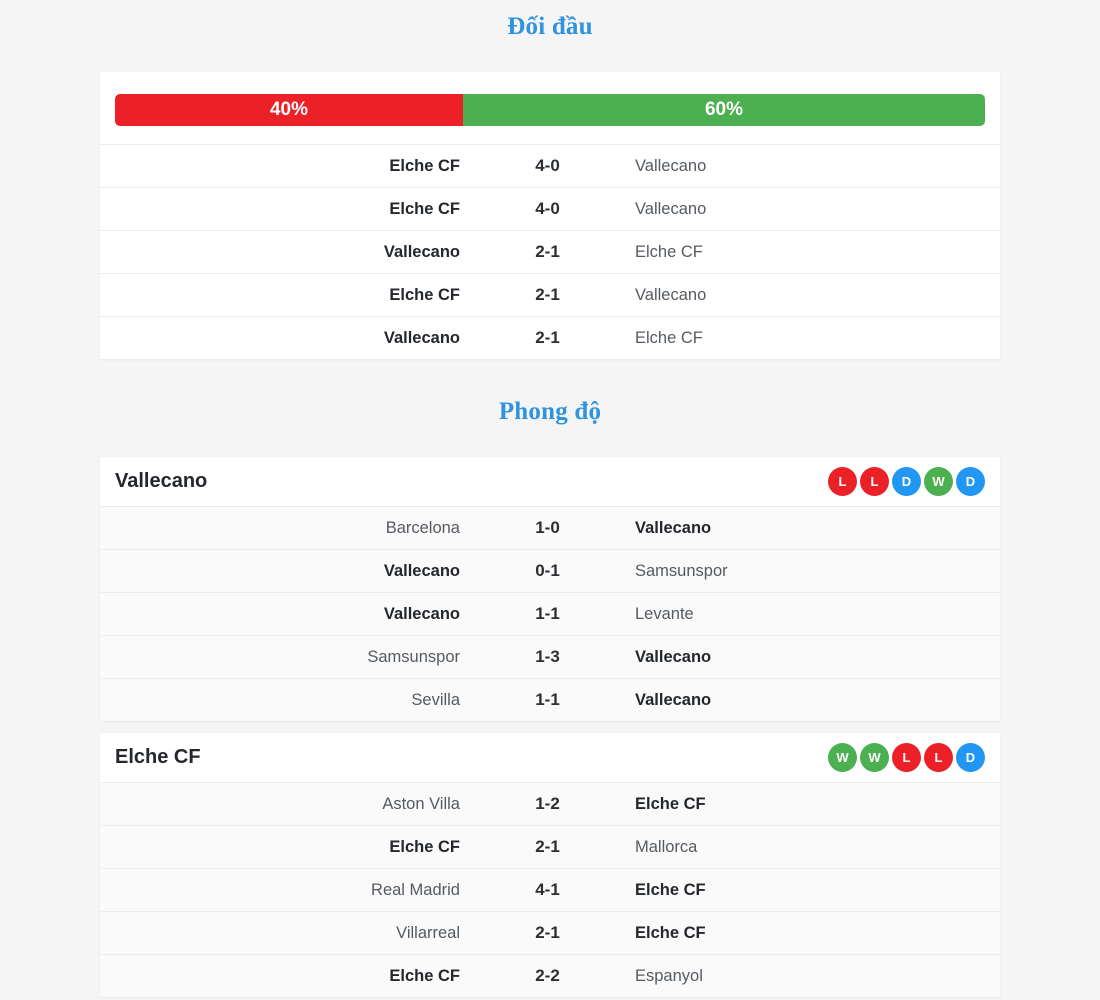  What do you see at coordinates (421, 803) in the screenshot?
I see `match-home-team: Aston Villa` at bounding box center [421, 803].